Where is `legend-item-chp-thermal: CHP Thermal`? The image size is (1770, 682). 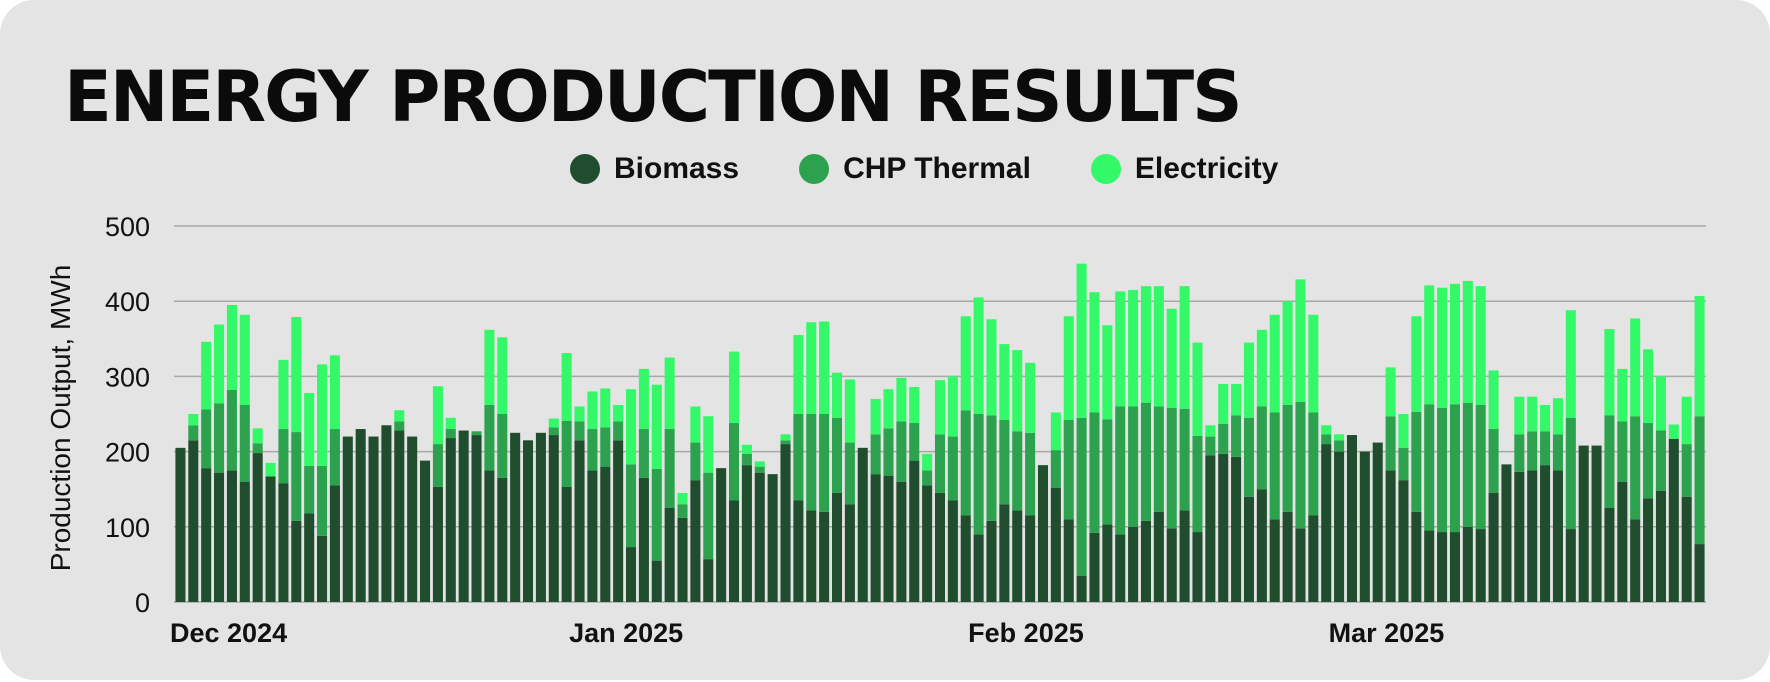
legend-item-chp-thermal: CHP Thermal is located at coordinates (915, 169).